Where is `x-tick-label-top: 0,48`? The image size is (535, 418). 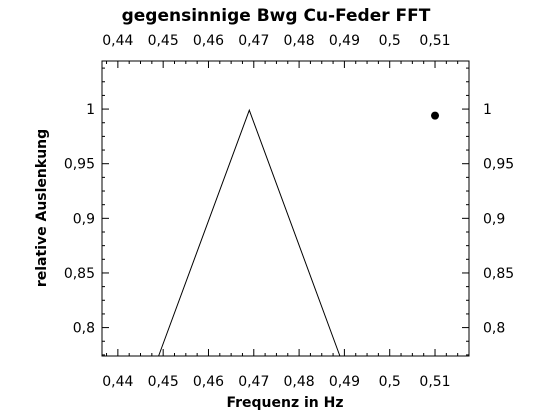
x-tick-label-top: 0,48 is located at coordinates (299, 41).